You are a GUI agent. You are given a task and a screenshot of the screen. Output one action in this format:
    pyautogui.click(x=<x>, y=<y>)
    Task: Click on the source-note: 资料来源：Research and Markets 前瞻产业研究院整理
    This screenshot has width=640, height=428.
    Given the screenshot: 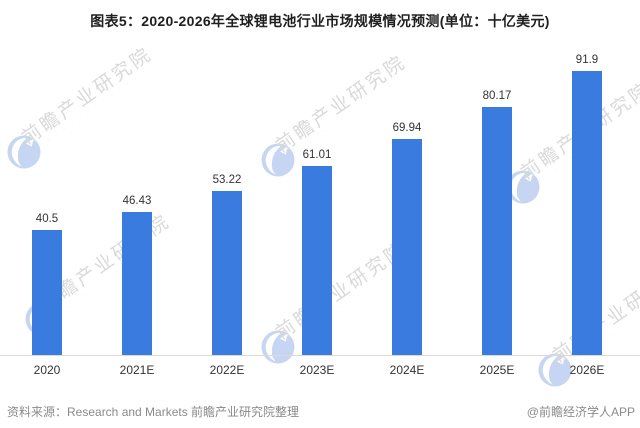 What is the action you would take?
    pyautogui.click(x=153, y=412)
    